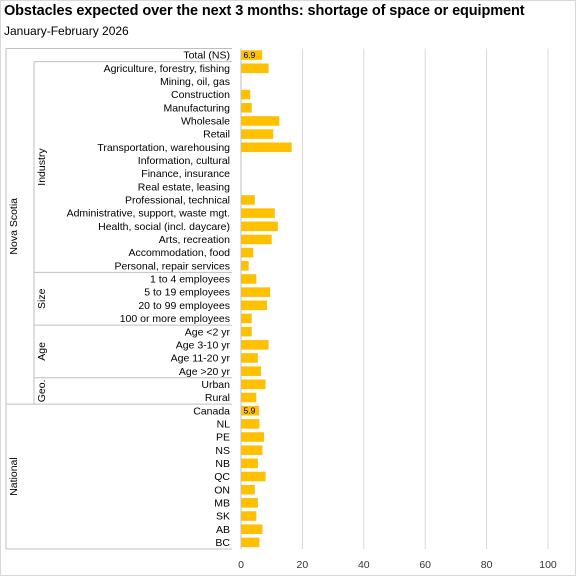 Image resolution: width=576 pixels, height=576 pixels. I want to click on category-label: 5 to 19 employees, so click(187, 293).